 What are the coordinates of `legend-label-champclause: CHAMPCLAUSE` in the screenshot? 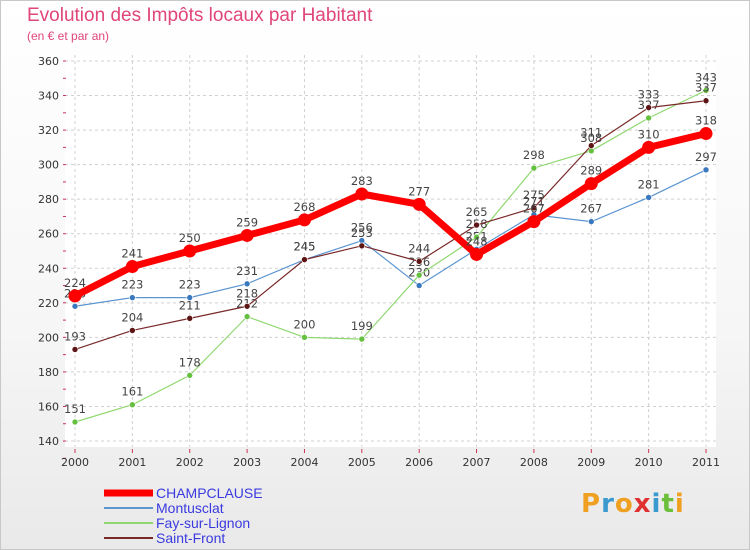 It's located at (209, 493).